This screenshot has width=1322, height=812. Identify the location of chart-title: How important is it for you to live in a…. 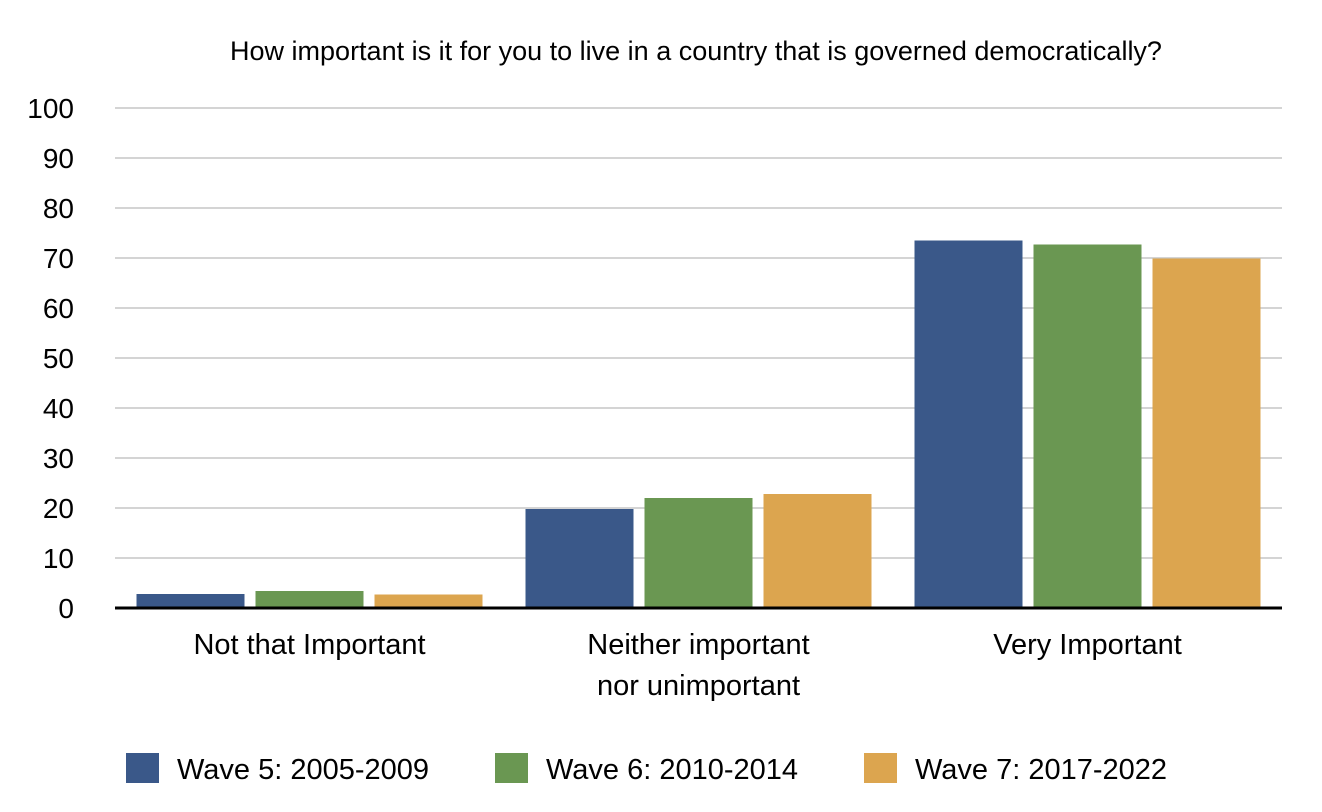
(696, 51).